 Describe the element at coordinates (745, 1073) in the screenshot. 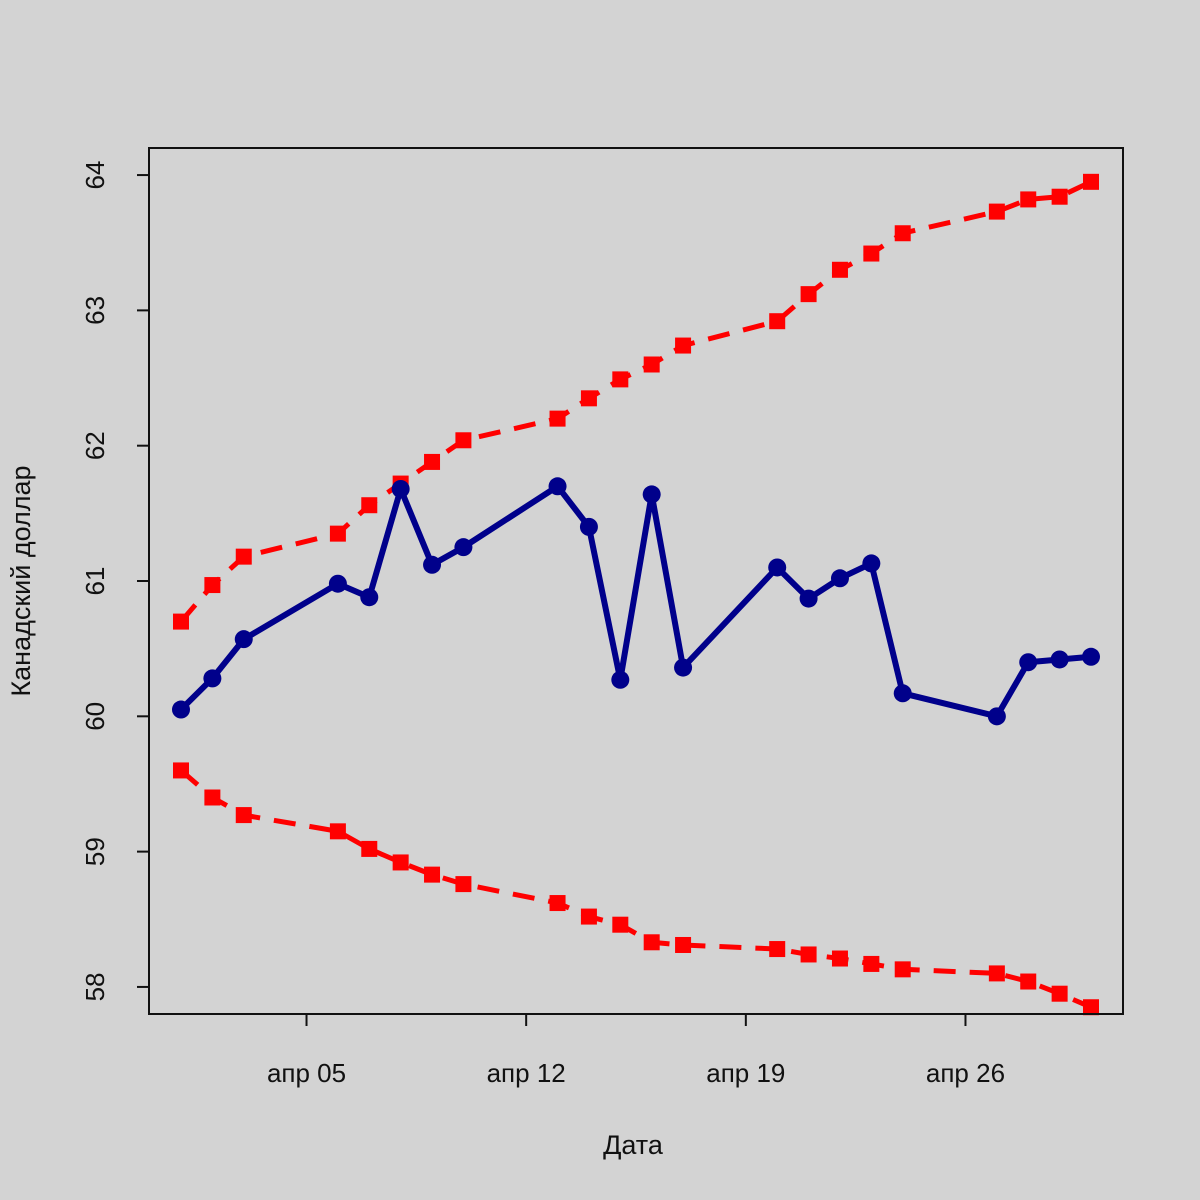

I see `x-tick-label: апр 19` at that location.